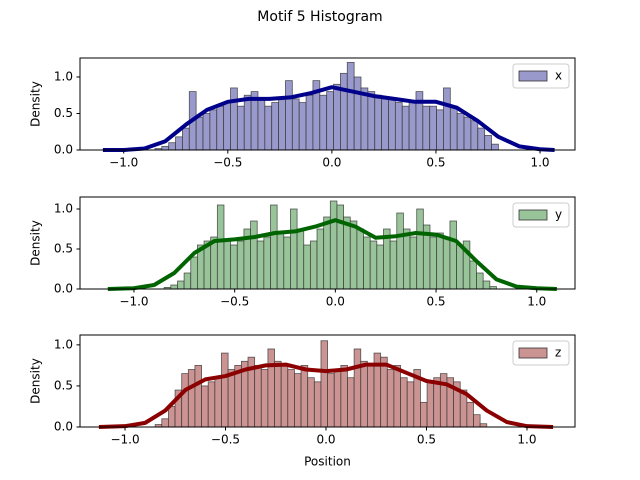 The width and height of the screenshot is (640, 480). Describe the element at coordinates (327, 462) in the screenshot. I see `x-axis-label: Position` at that location.